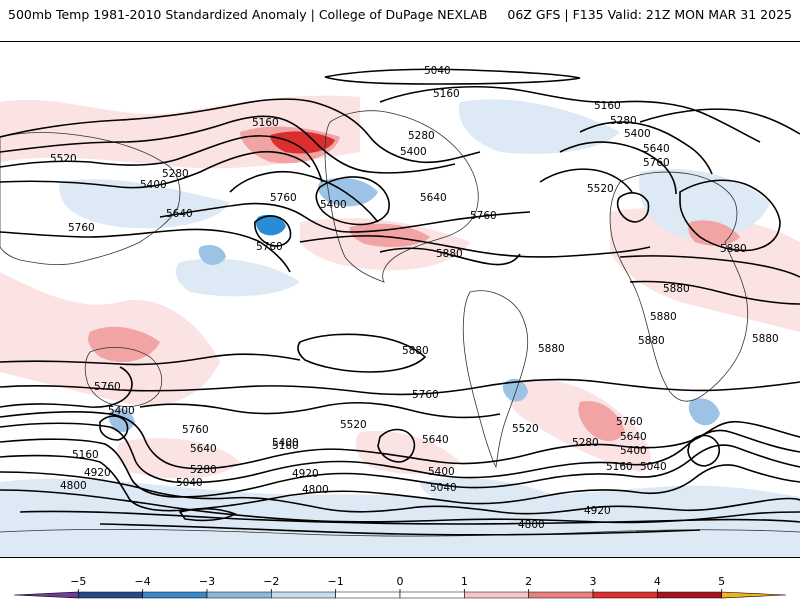 Image resolution: width=800 pixels, height=604 pixels. I want to click on colorbar-tick-label: 3, so click(593, 581).